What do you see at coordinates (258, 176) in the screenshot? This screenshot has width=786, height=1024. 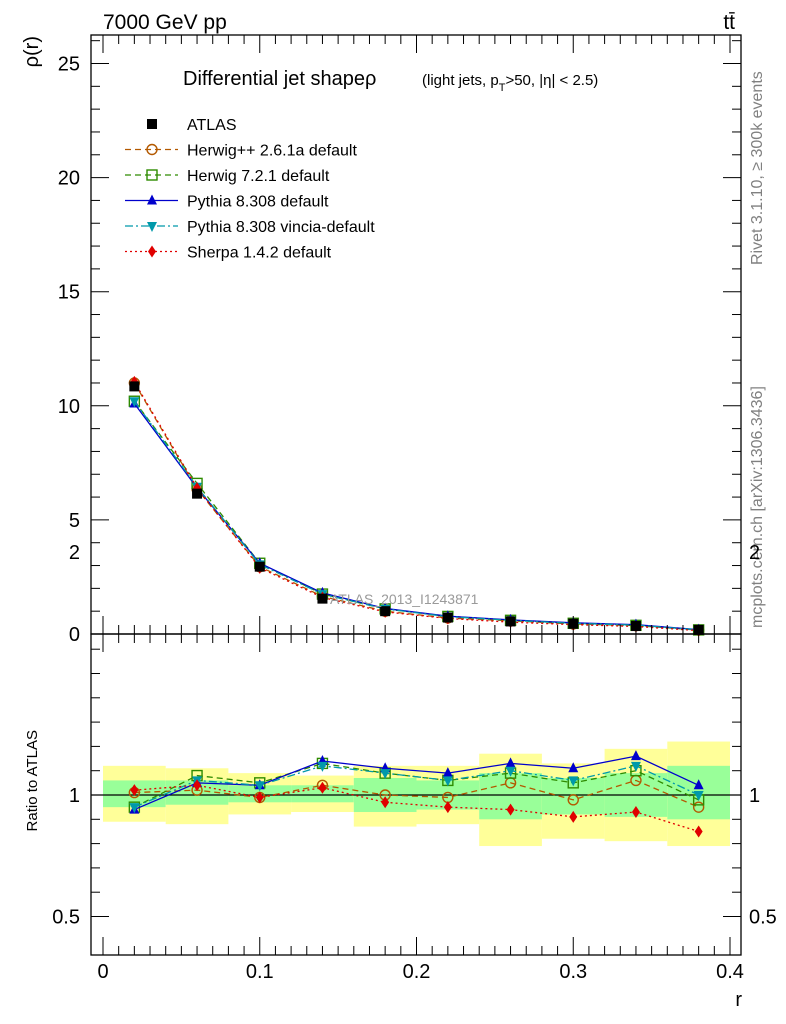 I see `legend-entry-label: Herwig 7.2.1 default` at bounding box center [258, 176].